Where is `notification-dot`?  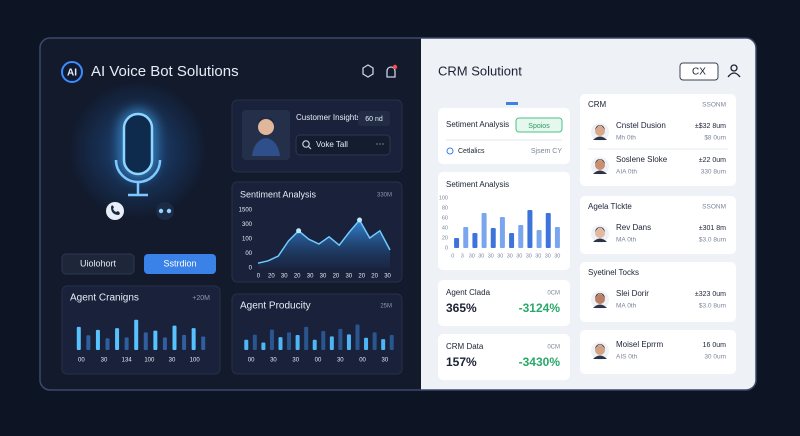
notification-dot is located at coordinates (395, 67).